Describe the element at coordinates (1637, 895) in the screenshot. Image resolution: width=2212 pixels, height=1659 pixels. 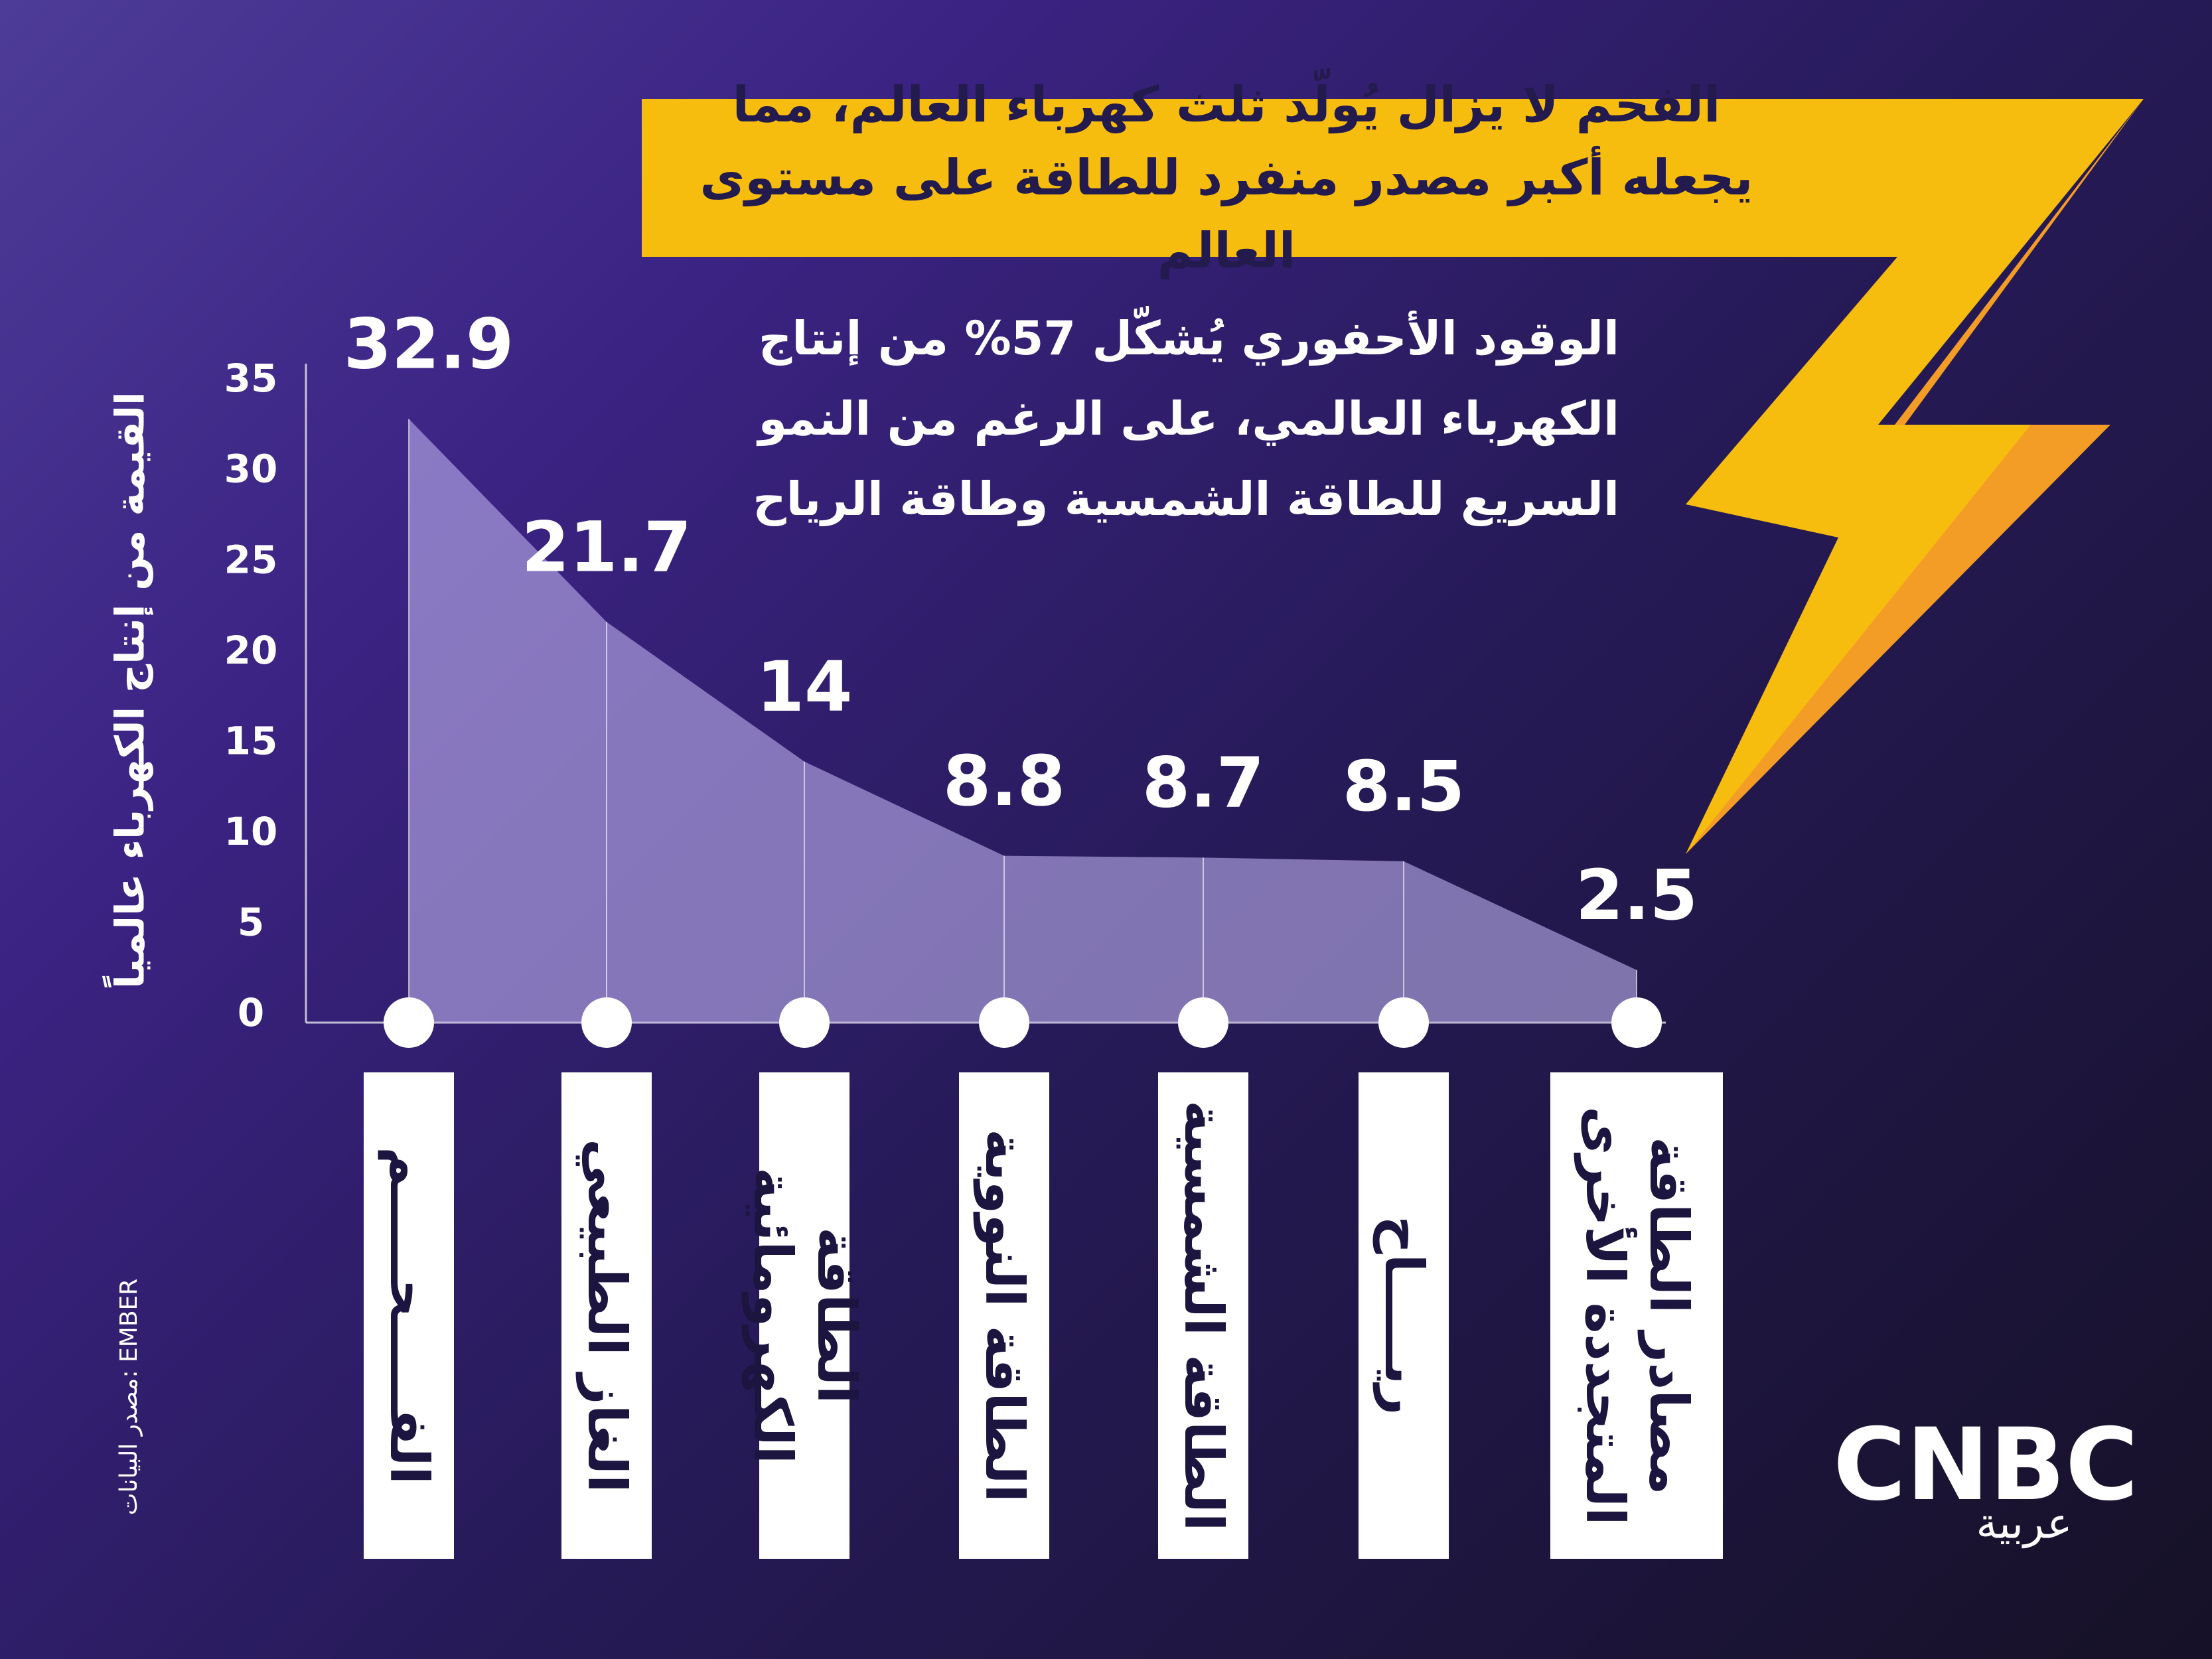
I see `value-label: 2.5` at that location.